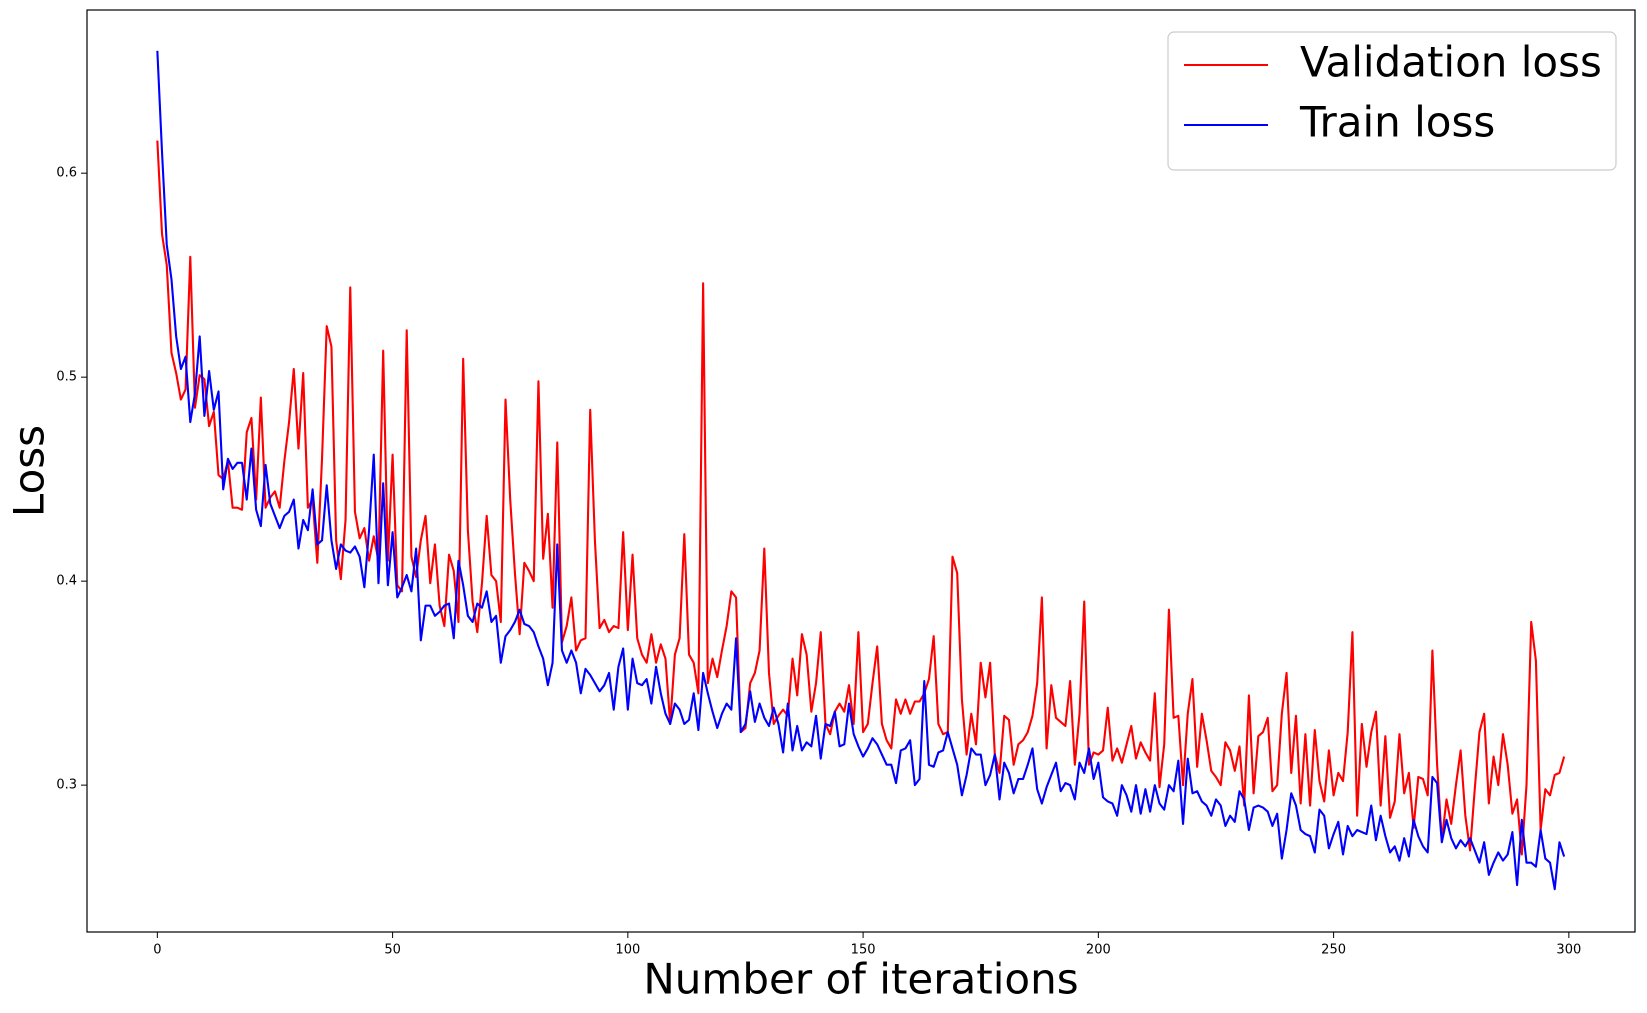 The height and width of the screenshot is (1013, 1647). I want to click on y-axis-label: Loss, so click(29, 471).